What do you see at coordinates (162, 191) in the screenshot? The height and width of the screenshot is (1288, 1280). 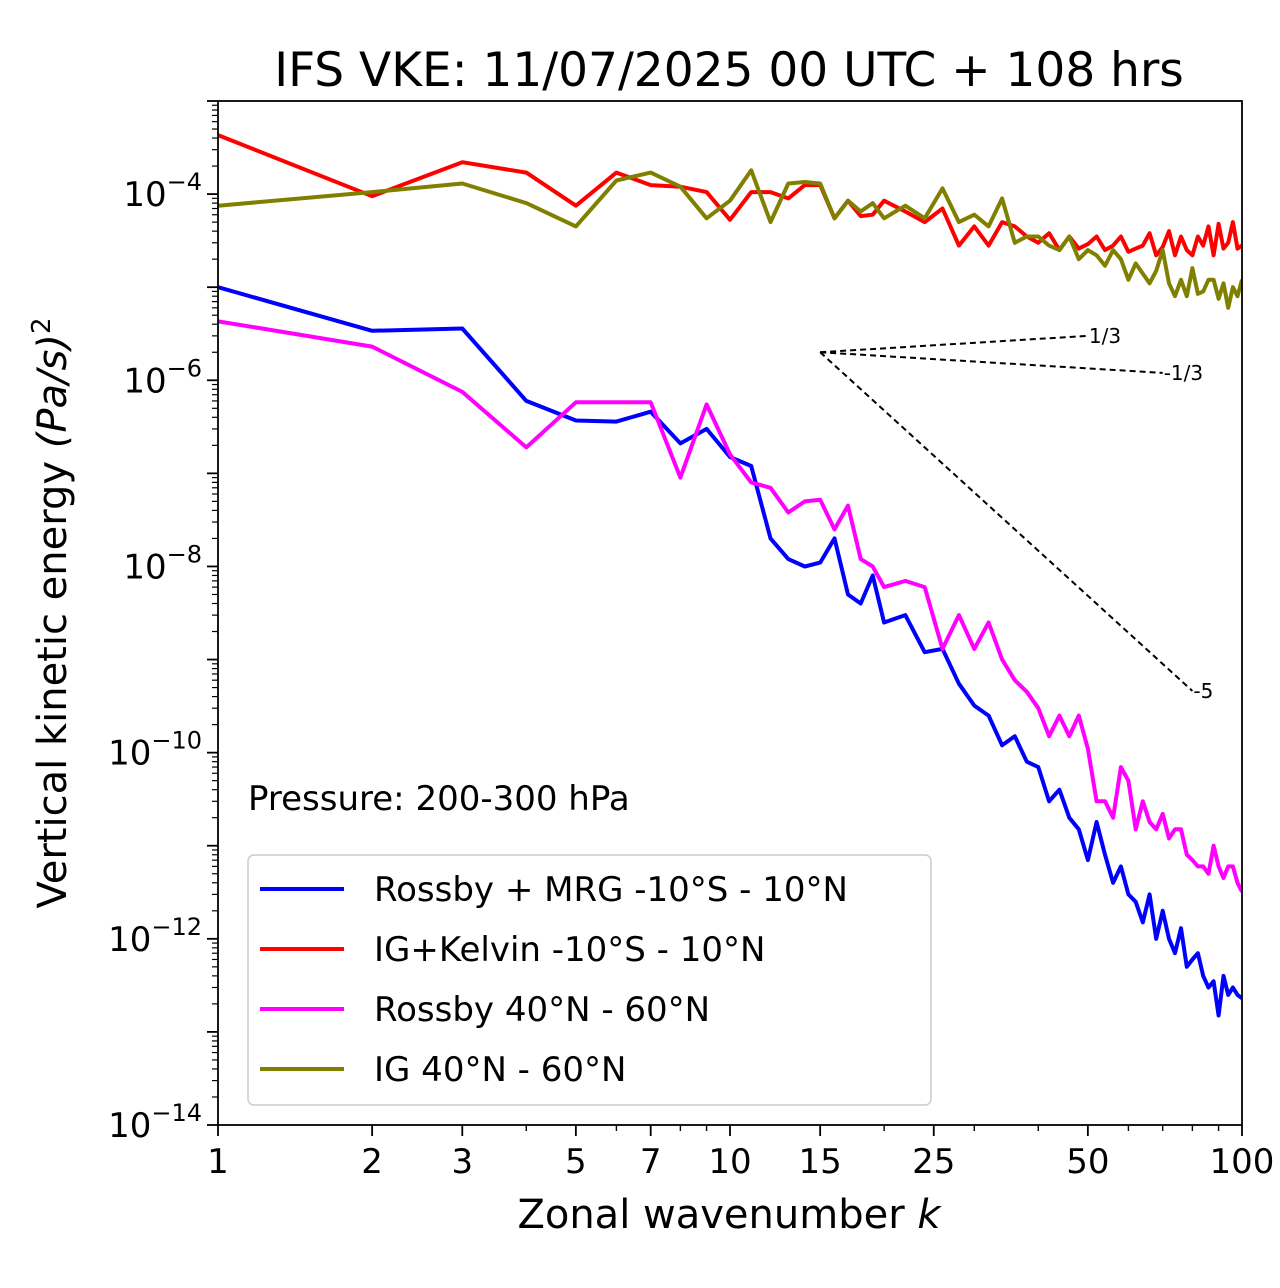 I see `y-tick-label: 10⁻⁴` at bounding box center [162, 191].